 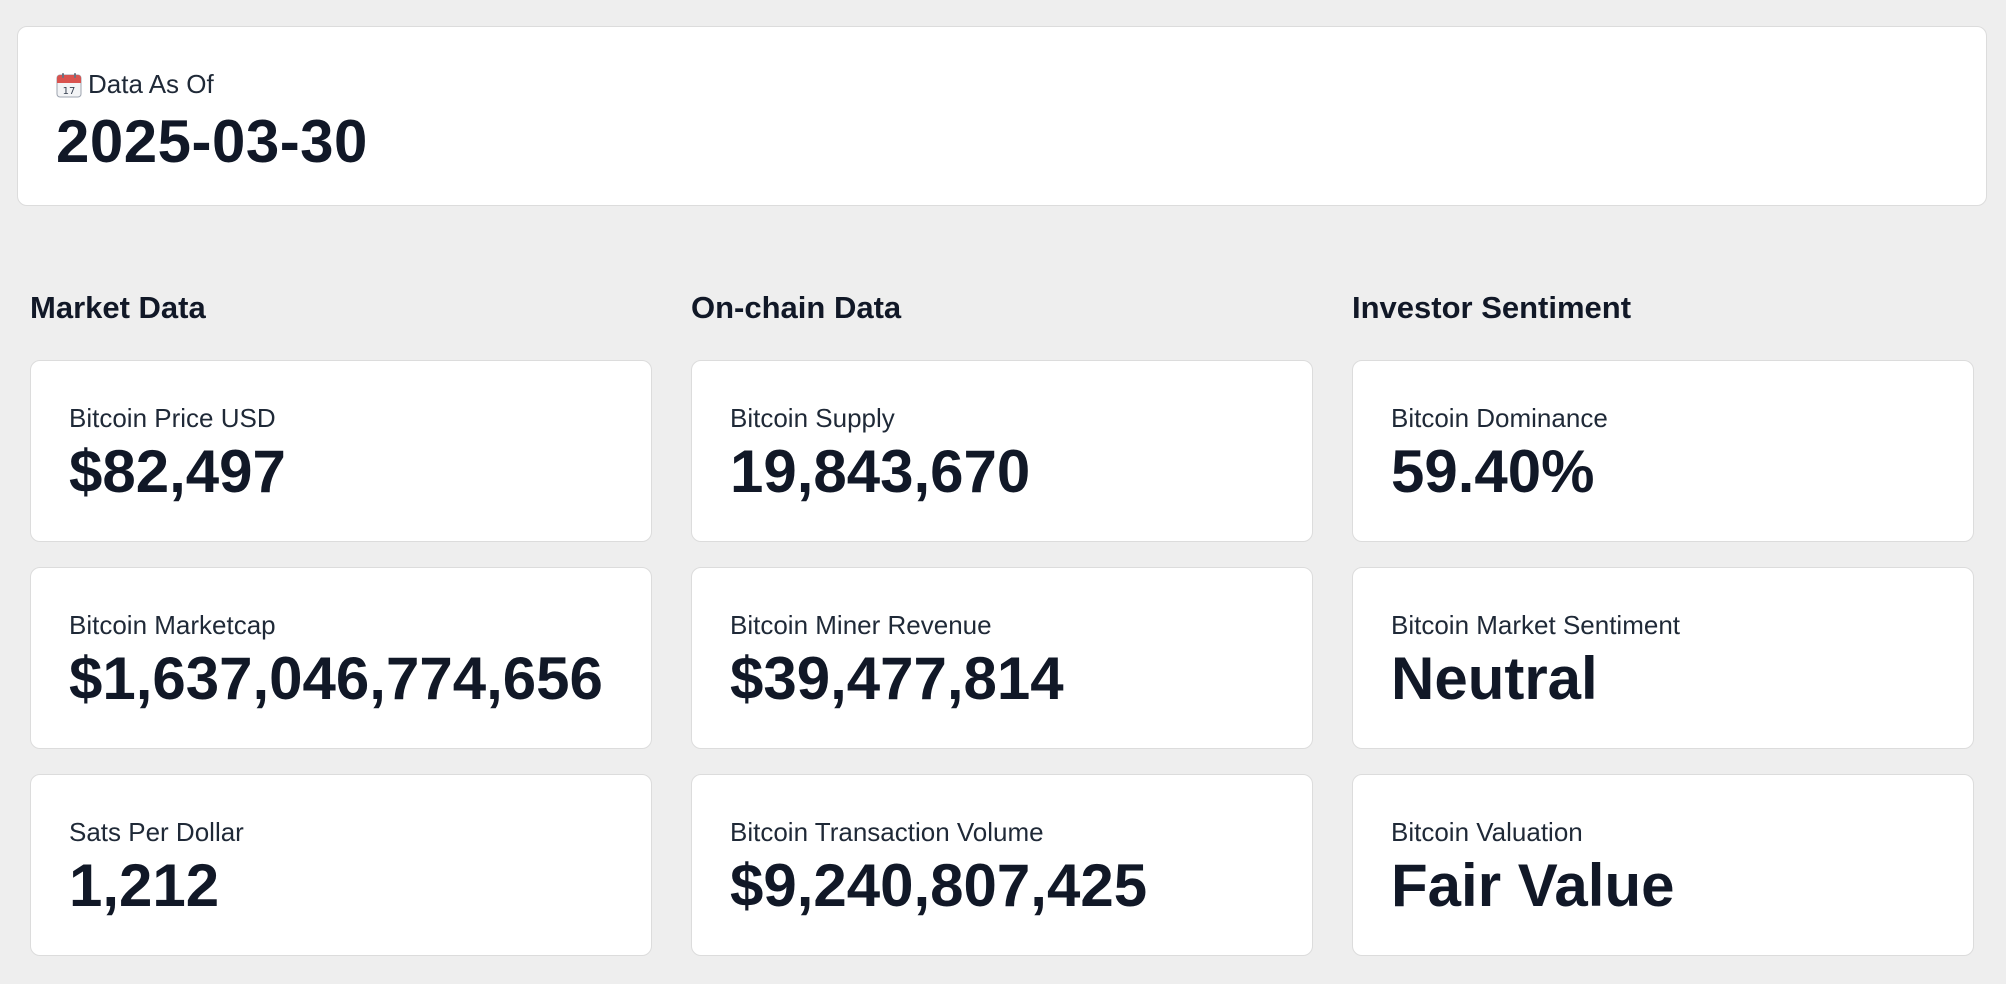 What do you see at coordinates (151, 84) in the screenshot?
I see `data-as-of-label: Data As Of` at bounding box center [151, 84].